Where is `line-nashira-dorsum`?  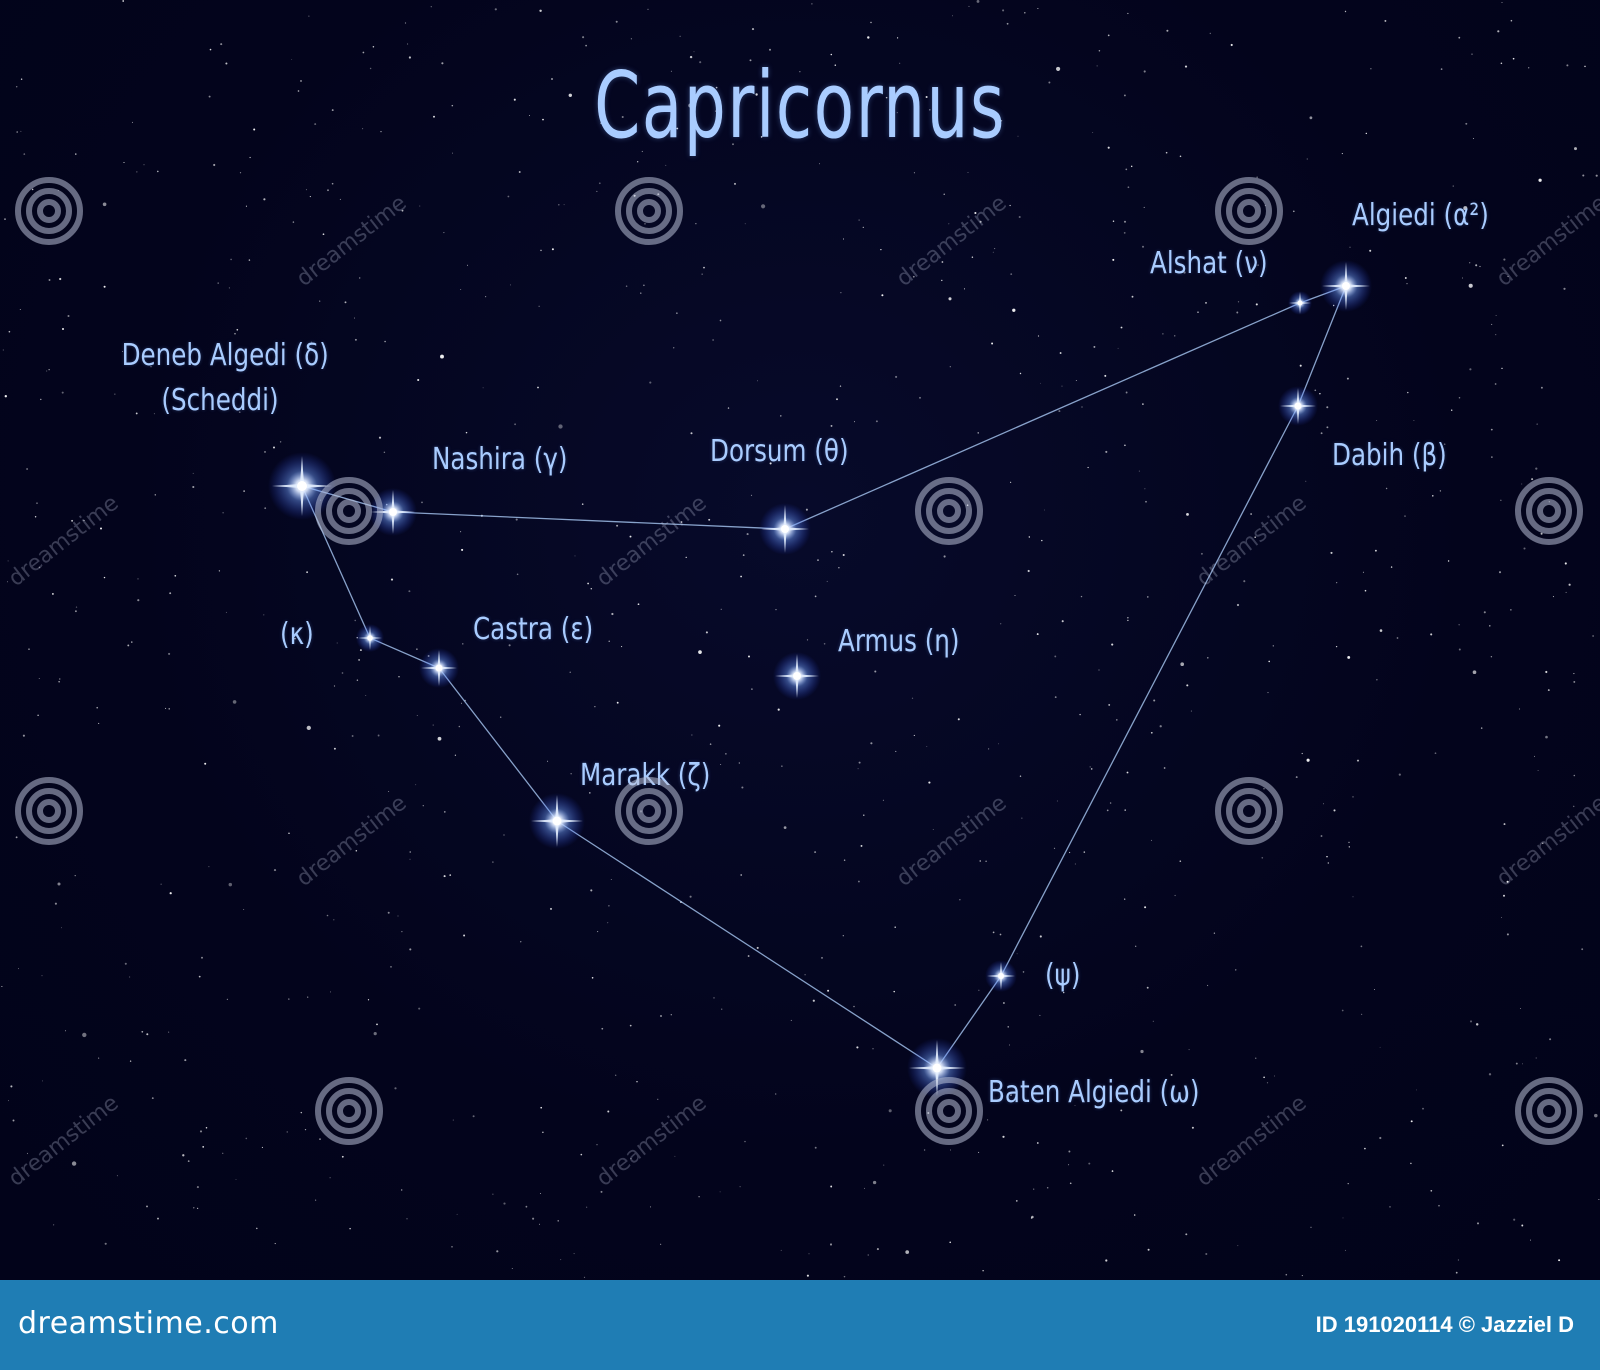 line-nashira-dorsum is located at coordinates (589, 520).